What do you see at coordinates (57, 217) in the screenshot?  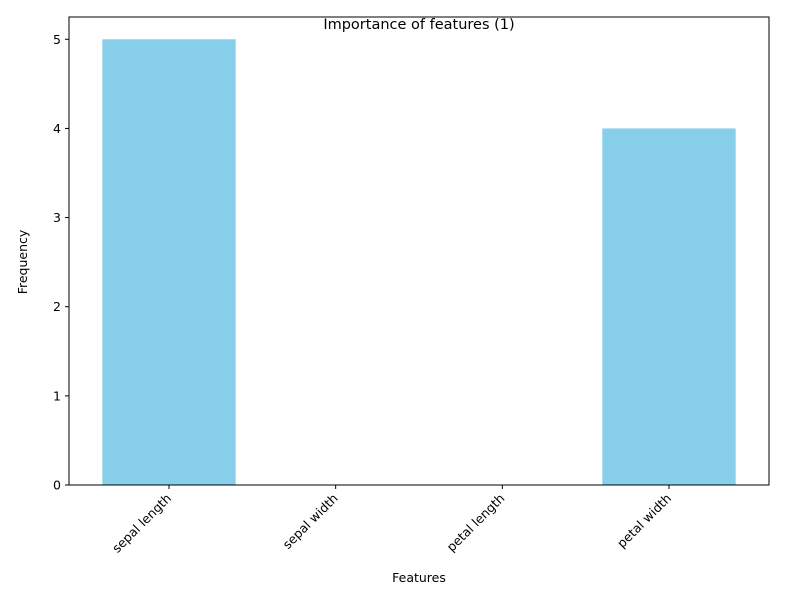 I see `y-tick-label: 3` at bounding box center [57, 217].